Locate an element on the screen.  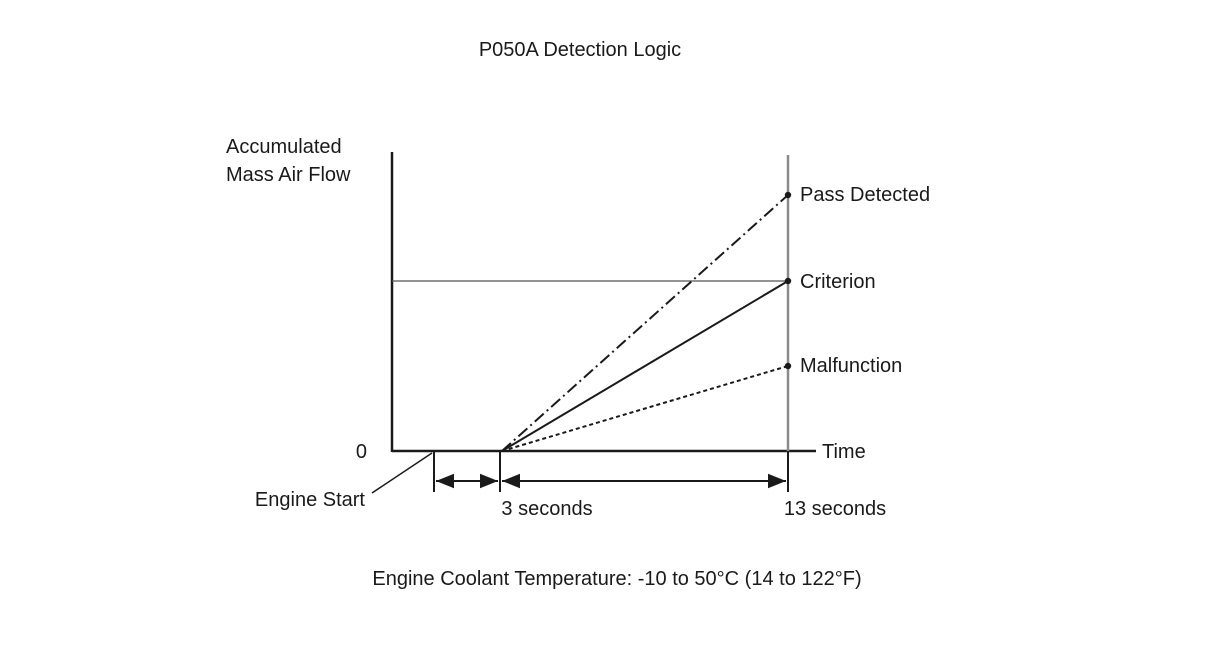
zero-label: 0 is located at coordinates (361, 452).